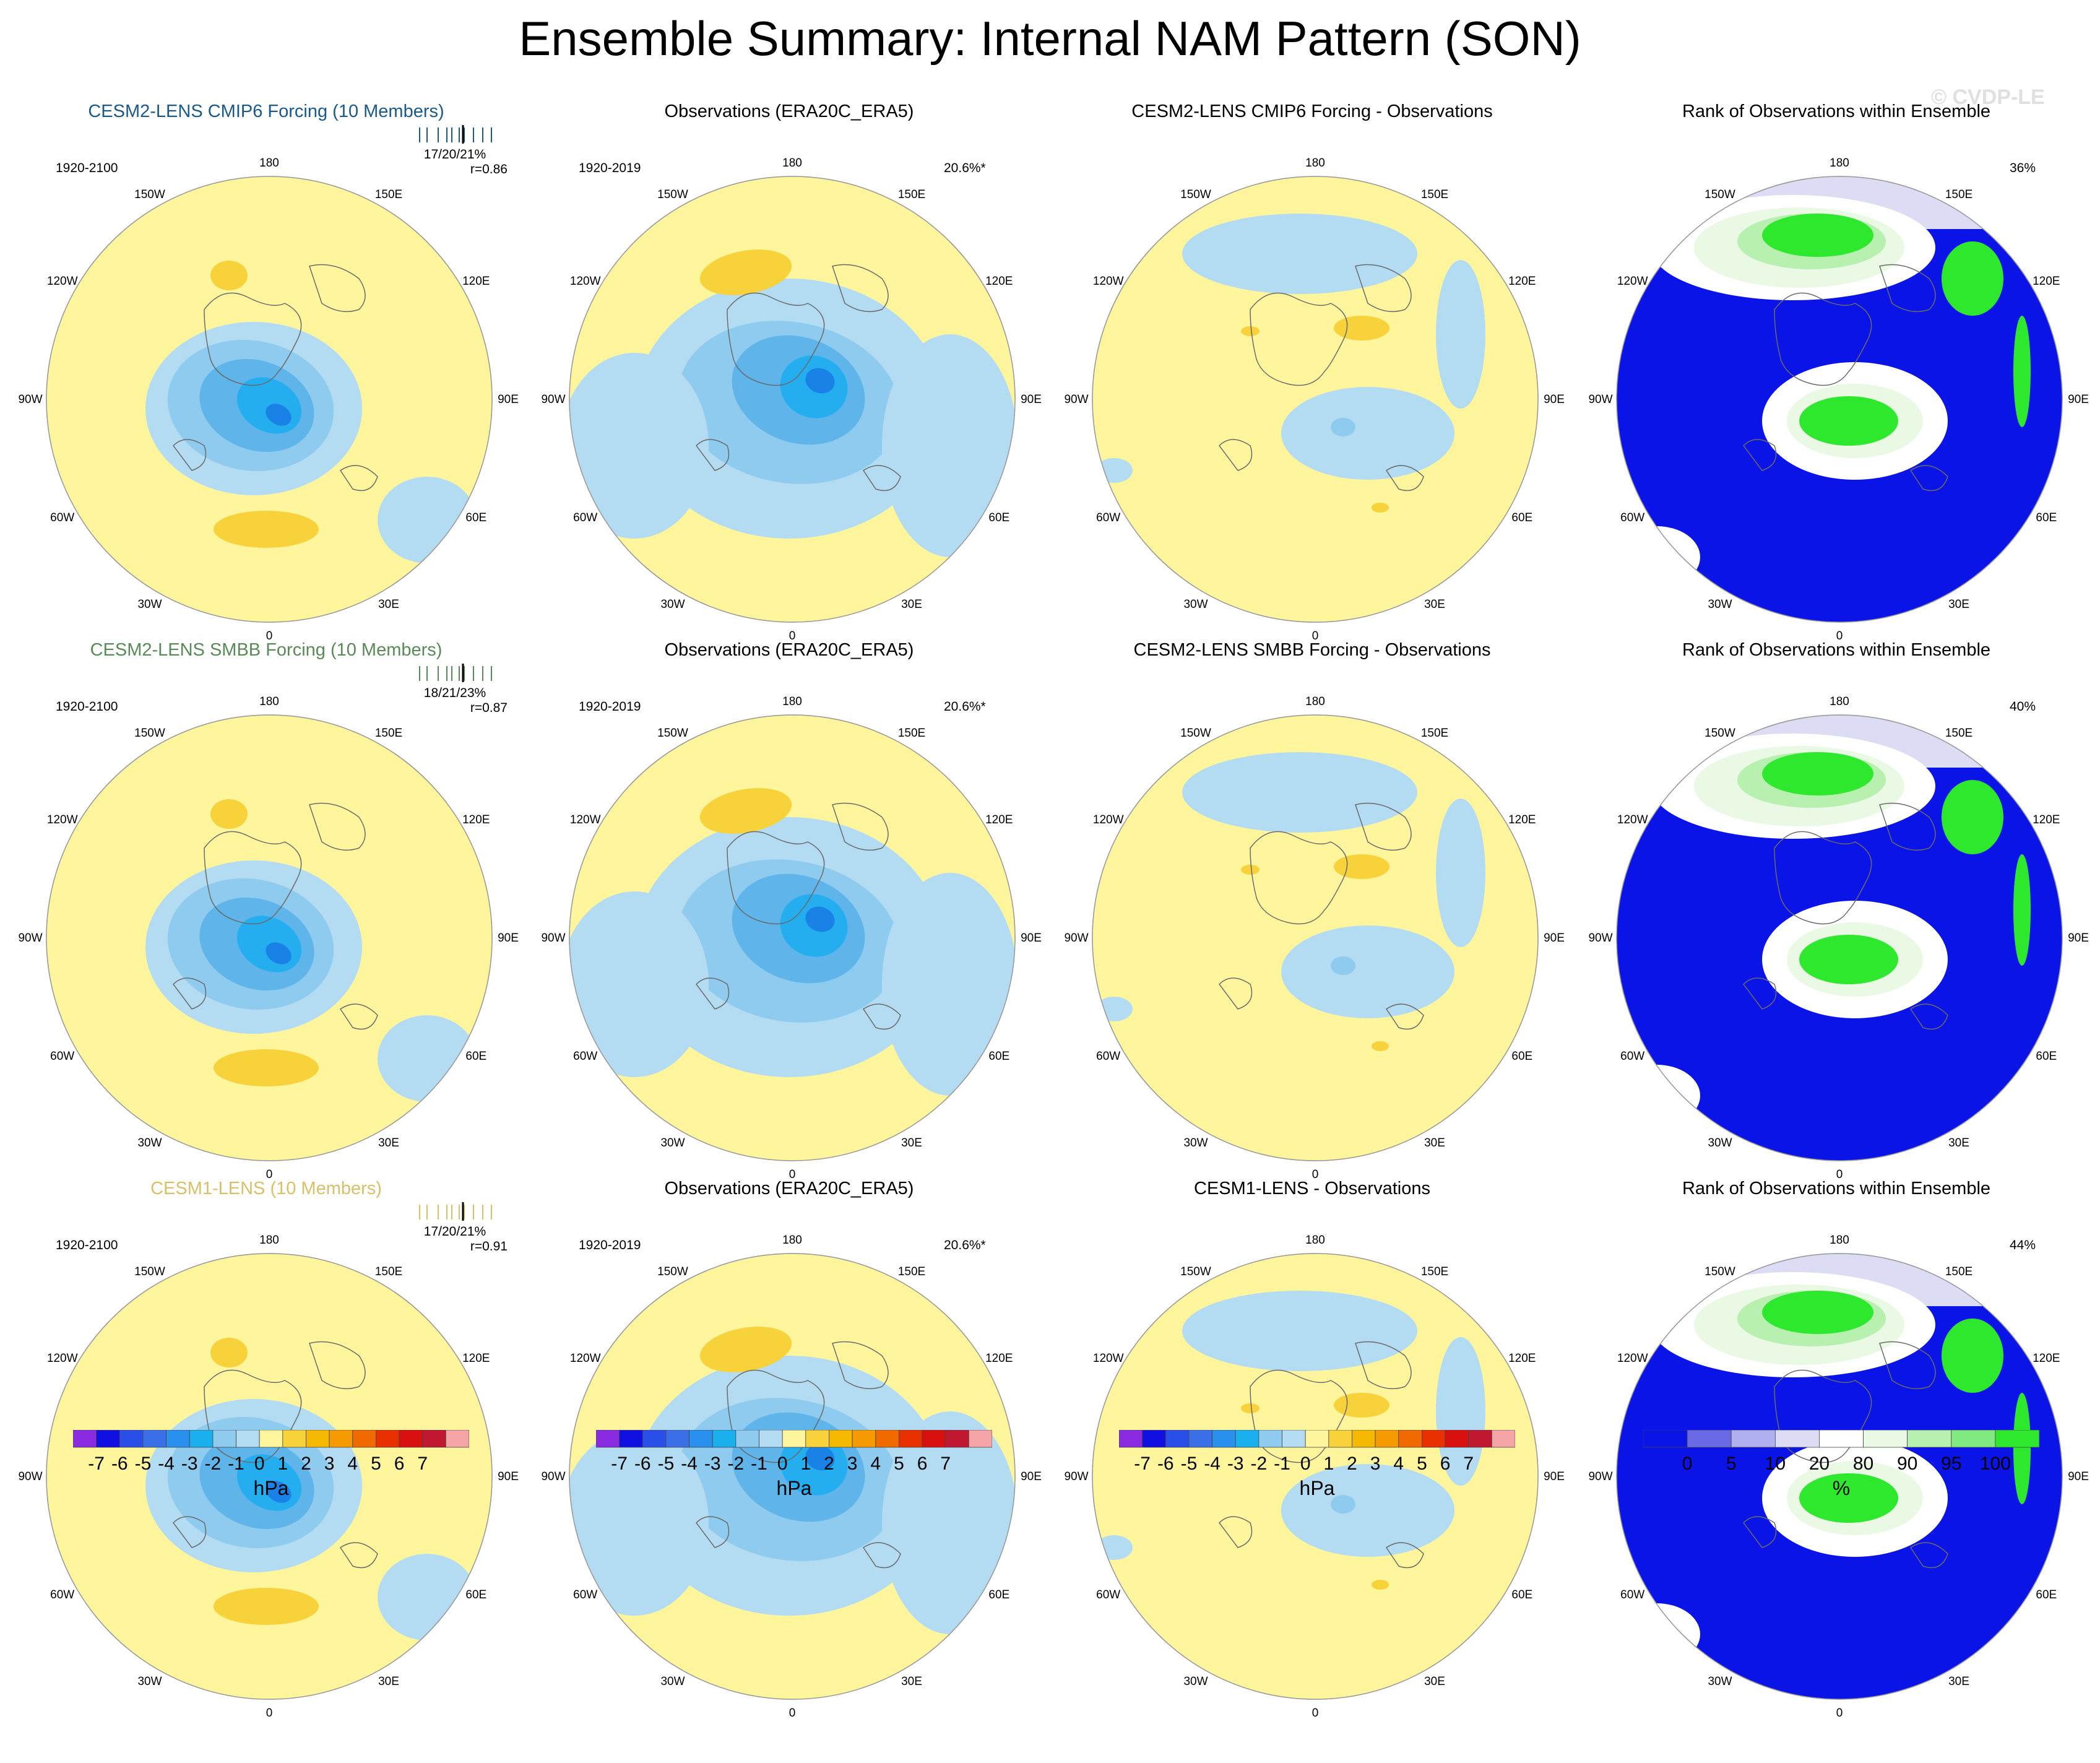 The width and height of the screenshot is (2100, 1763). Describe the element at coordinates (1445, 1463) in the screenshot. I see `colorbar-tick-label: 6` at that location.